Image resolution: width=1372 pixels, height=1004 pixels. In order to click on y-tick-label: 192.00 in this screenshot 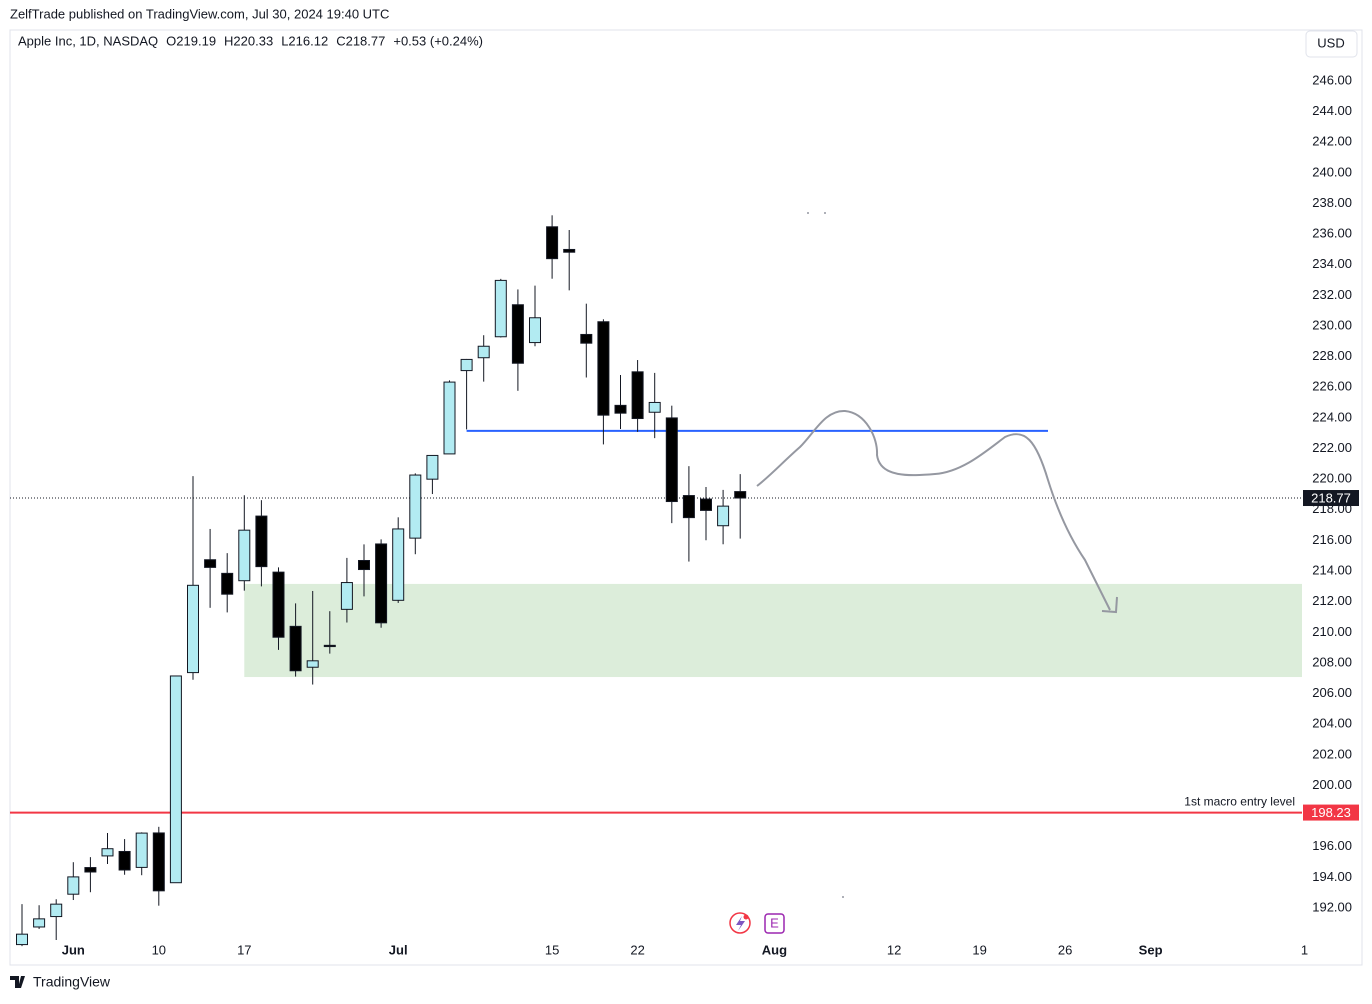, I will do `click(1332, 906)`.